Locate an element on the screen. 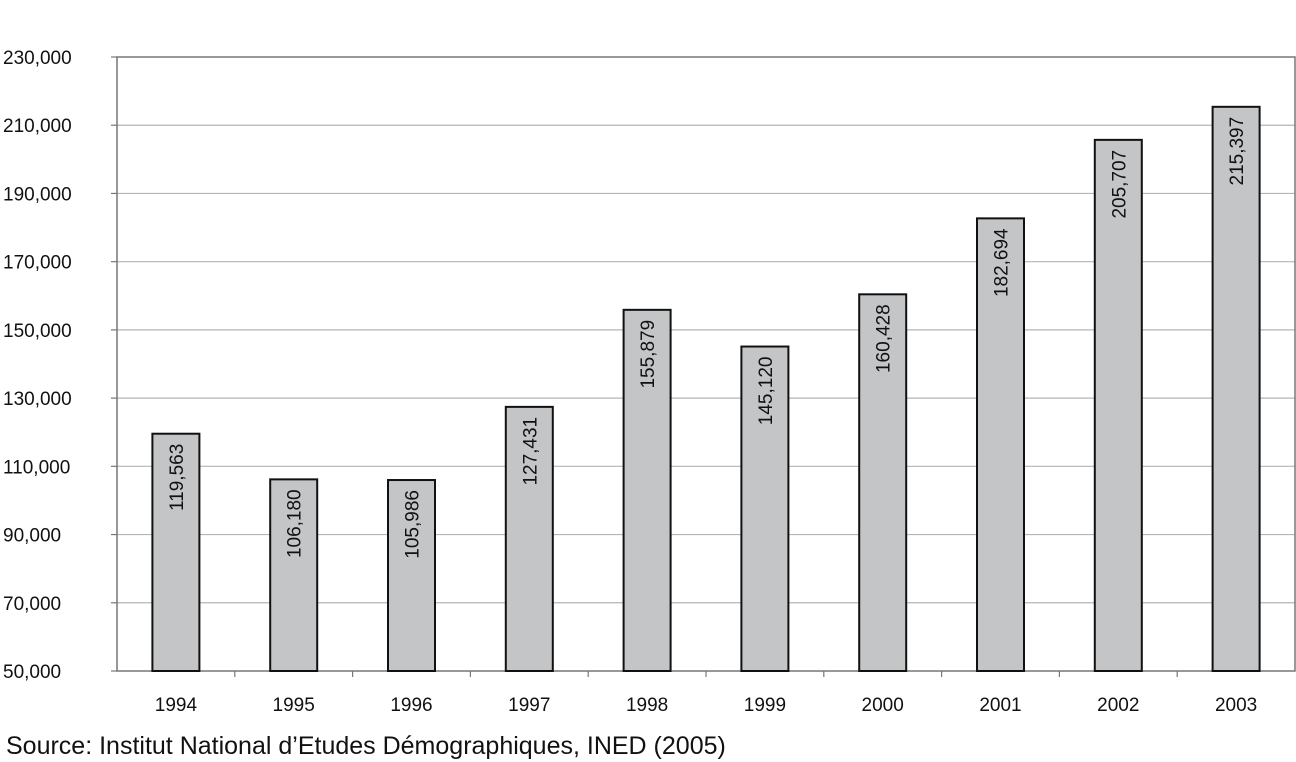 The image size is (1296, 762). bar-value-label: 127,431 is located at coordinates (530, 451).